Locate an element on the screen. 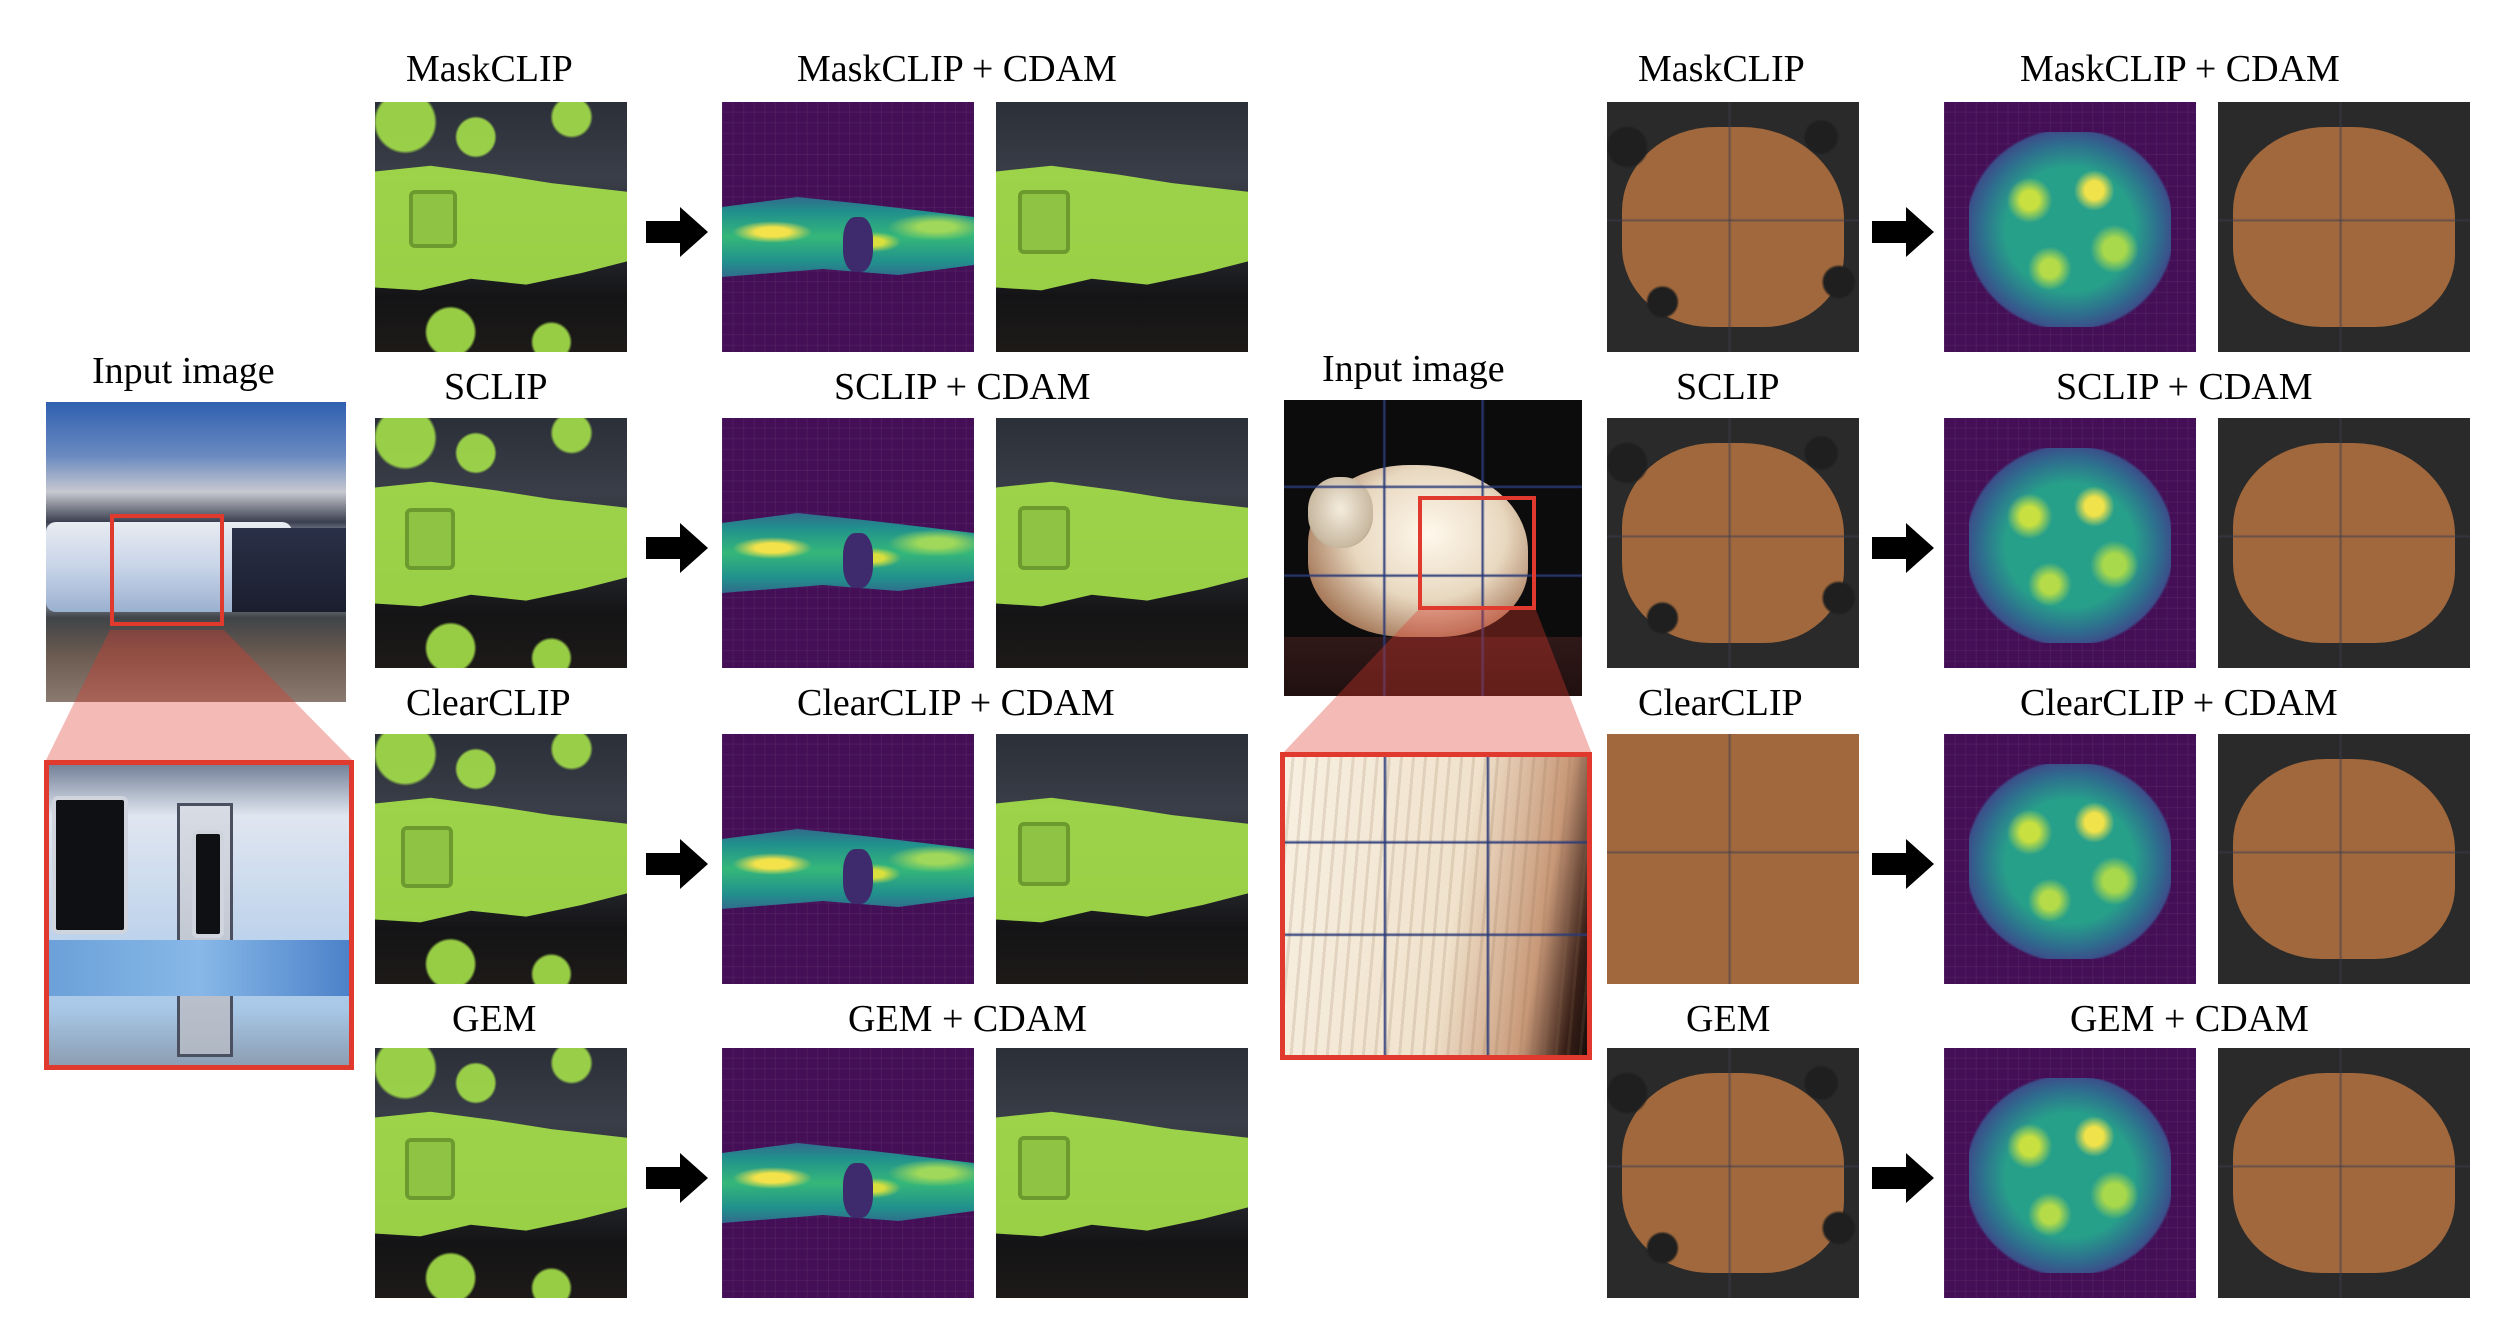 This screenshot has width=2502, height=1334. right-row1-segmentation is located at coordinates (1733, 227).